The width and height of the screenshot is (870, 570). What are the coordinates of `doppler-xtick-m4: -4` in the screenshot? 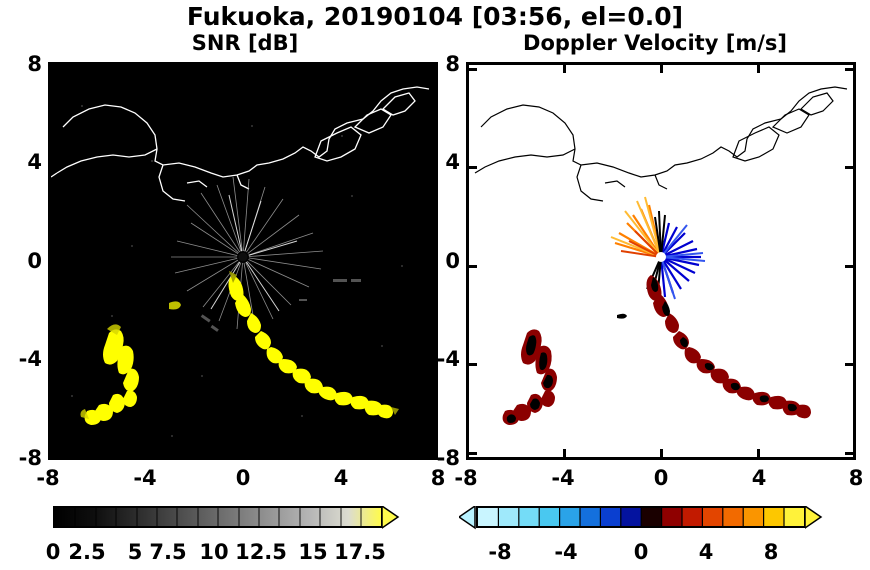 It's located at (563, 478).